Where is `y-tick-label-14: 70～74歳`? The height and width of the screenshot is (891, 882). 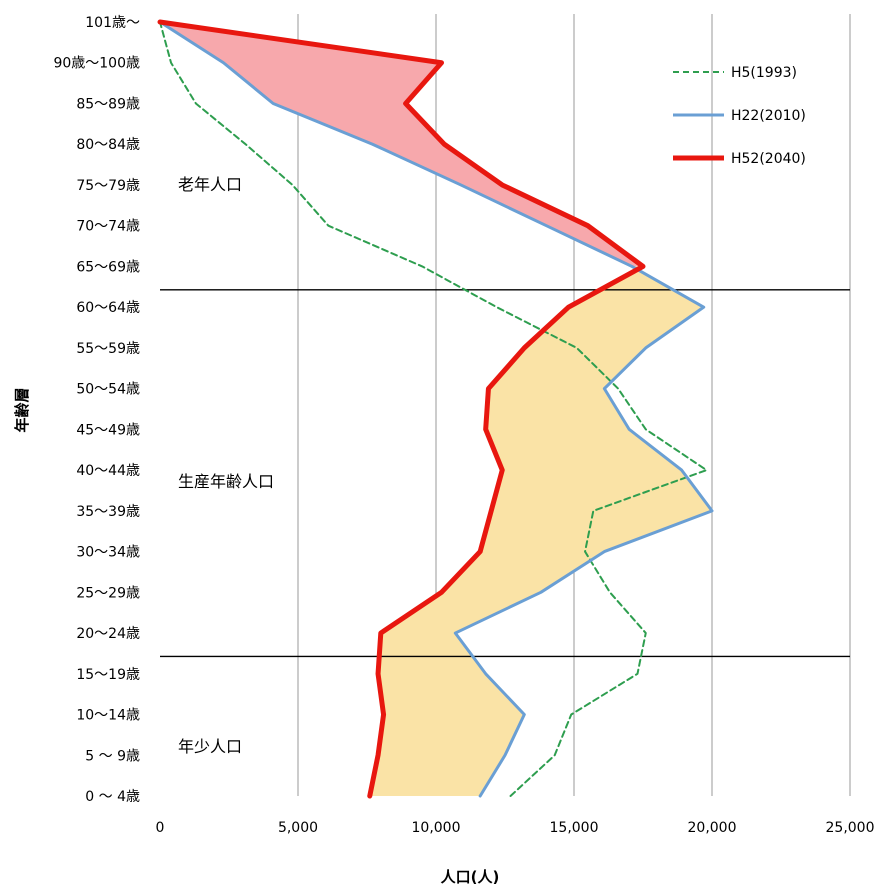
y-tick-label-14: 70～74歳 is located at coordinates (108, 227).